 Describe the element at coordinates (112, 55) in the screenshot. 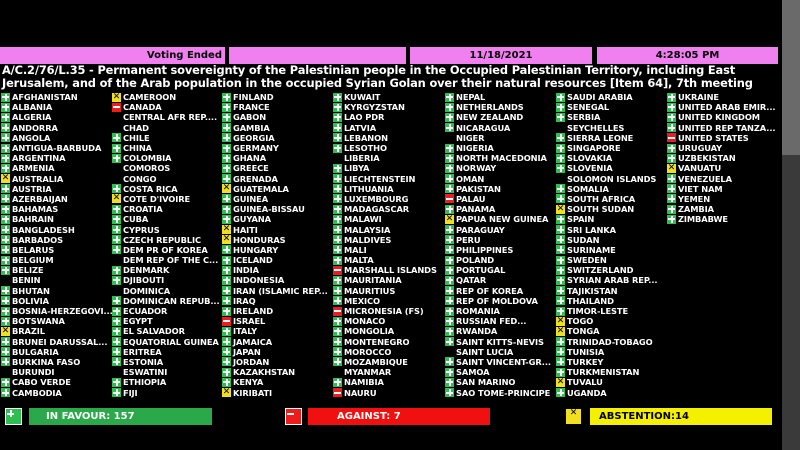

I see `voting-status: Voting Ended` at that location.